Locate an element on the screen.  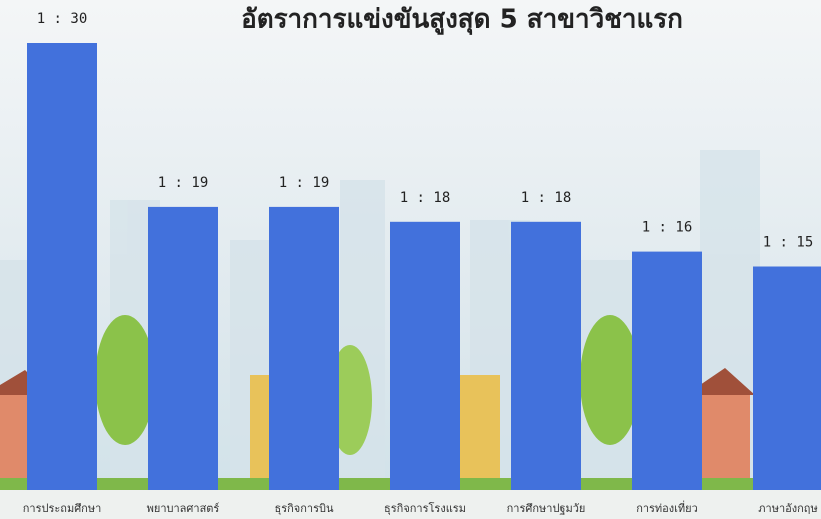
x-tick-label: ธุรกิจการโรงแรม is located at coordinates (425, 508).